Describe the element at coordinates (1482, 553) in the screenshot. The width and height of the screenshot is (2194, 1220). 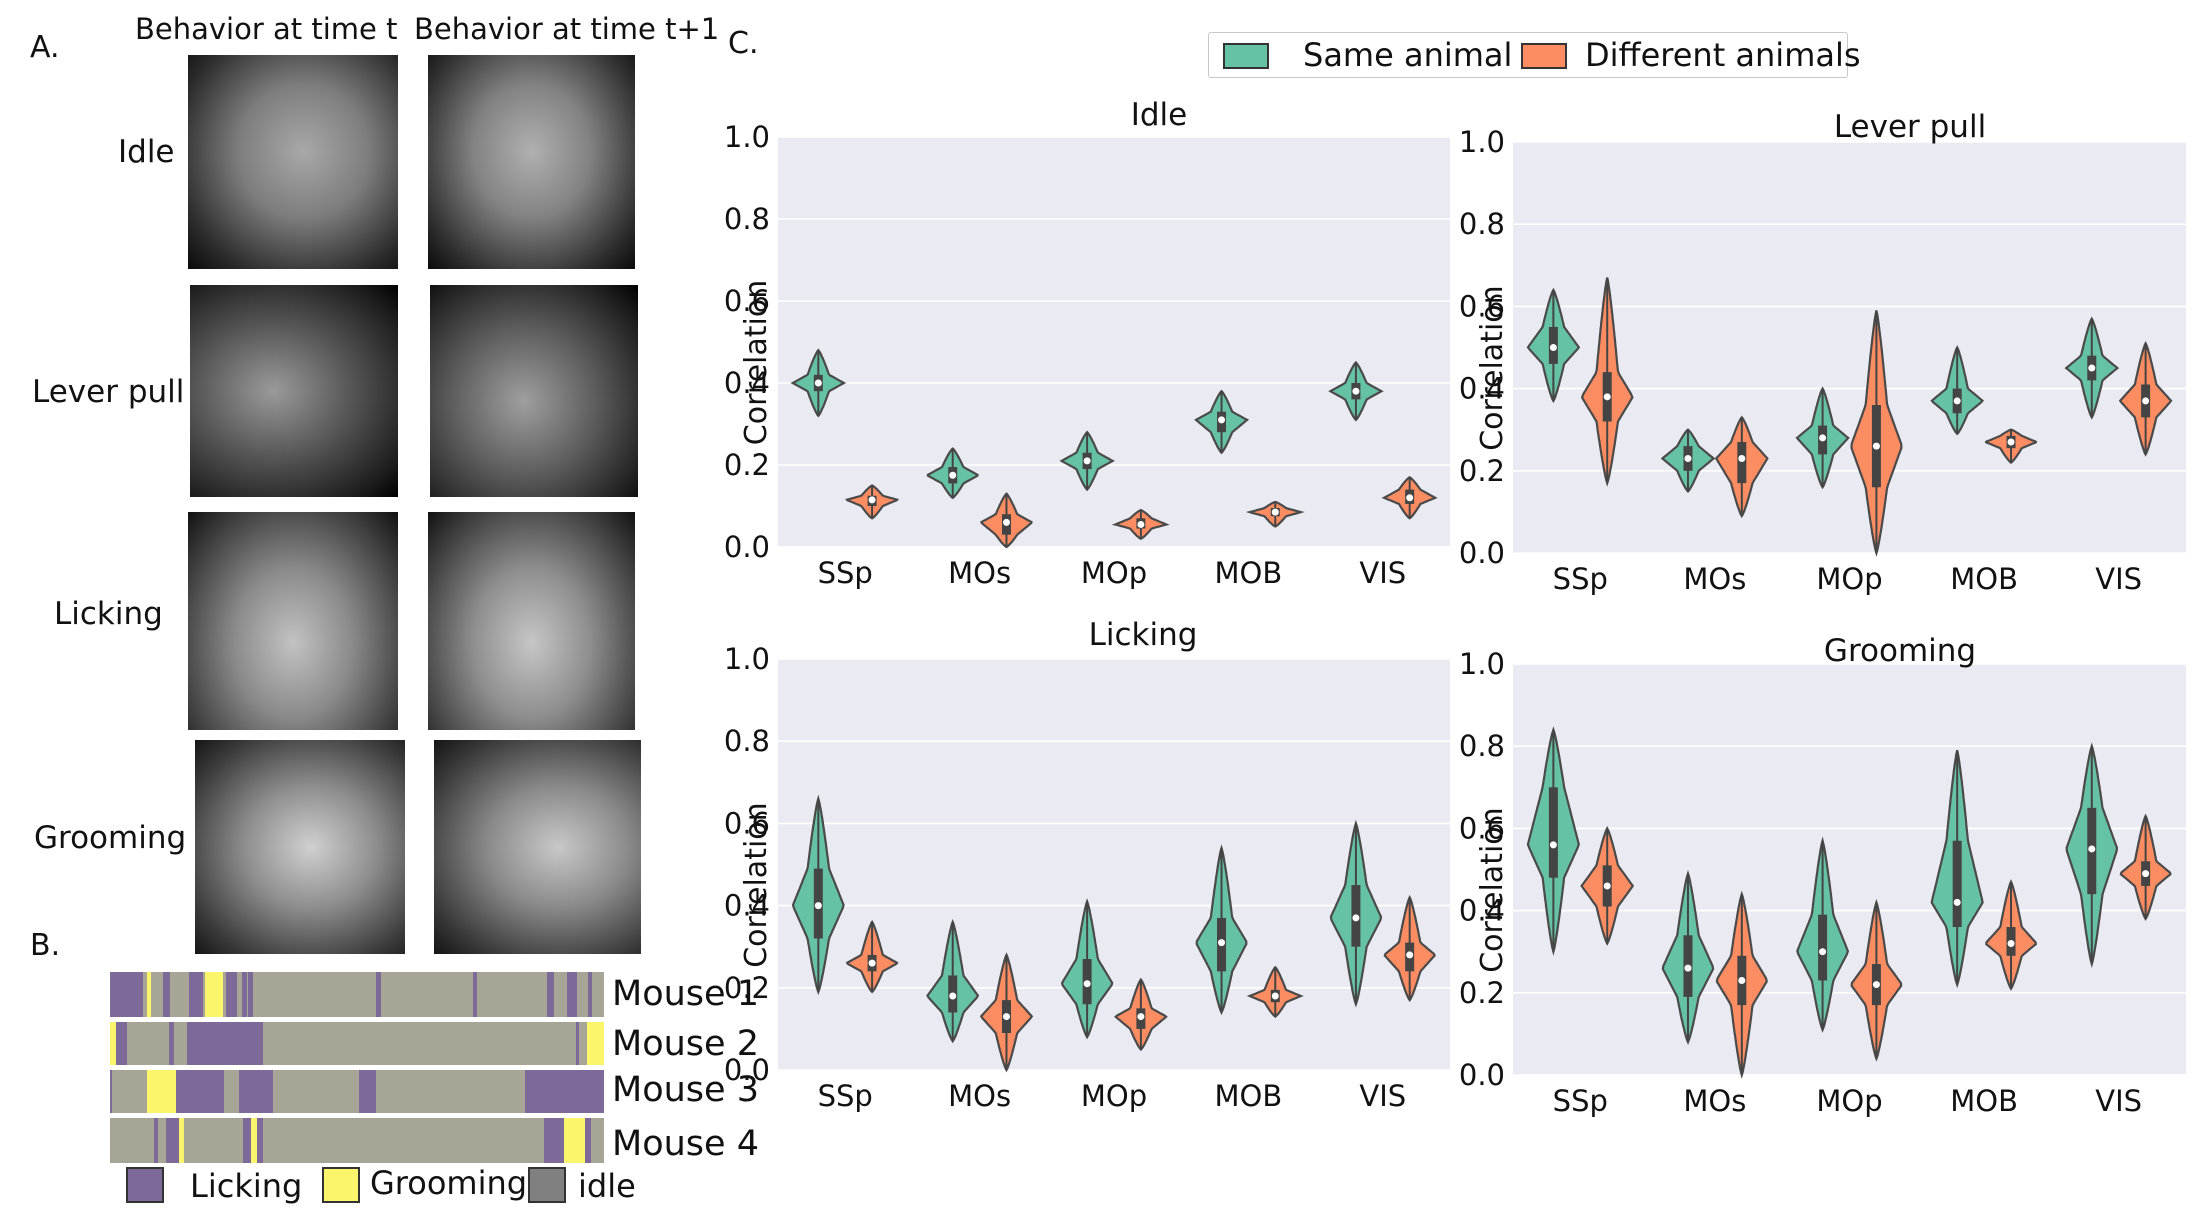
I see `y-tick-label-lever-pull: 0.0` at that location.